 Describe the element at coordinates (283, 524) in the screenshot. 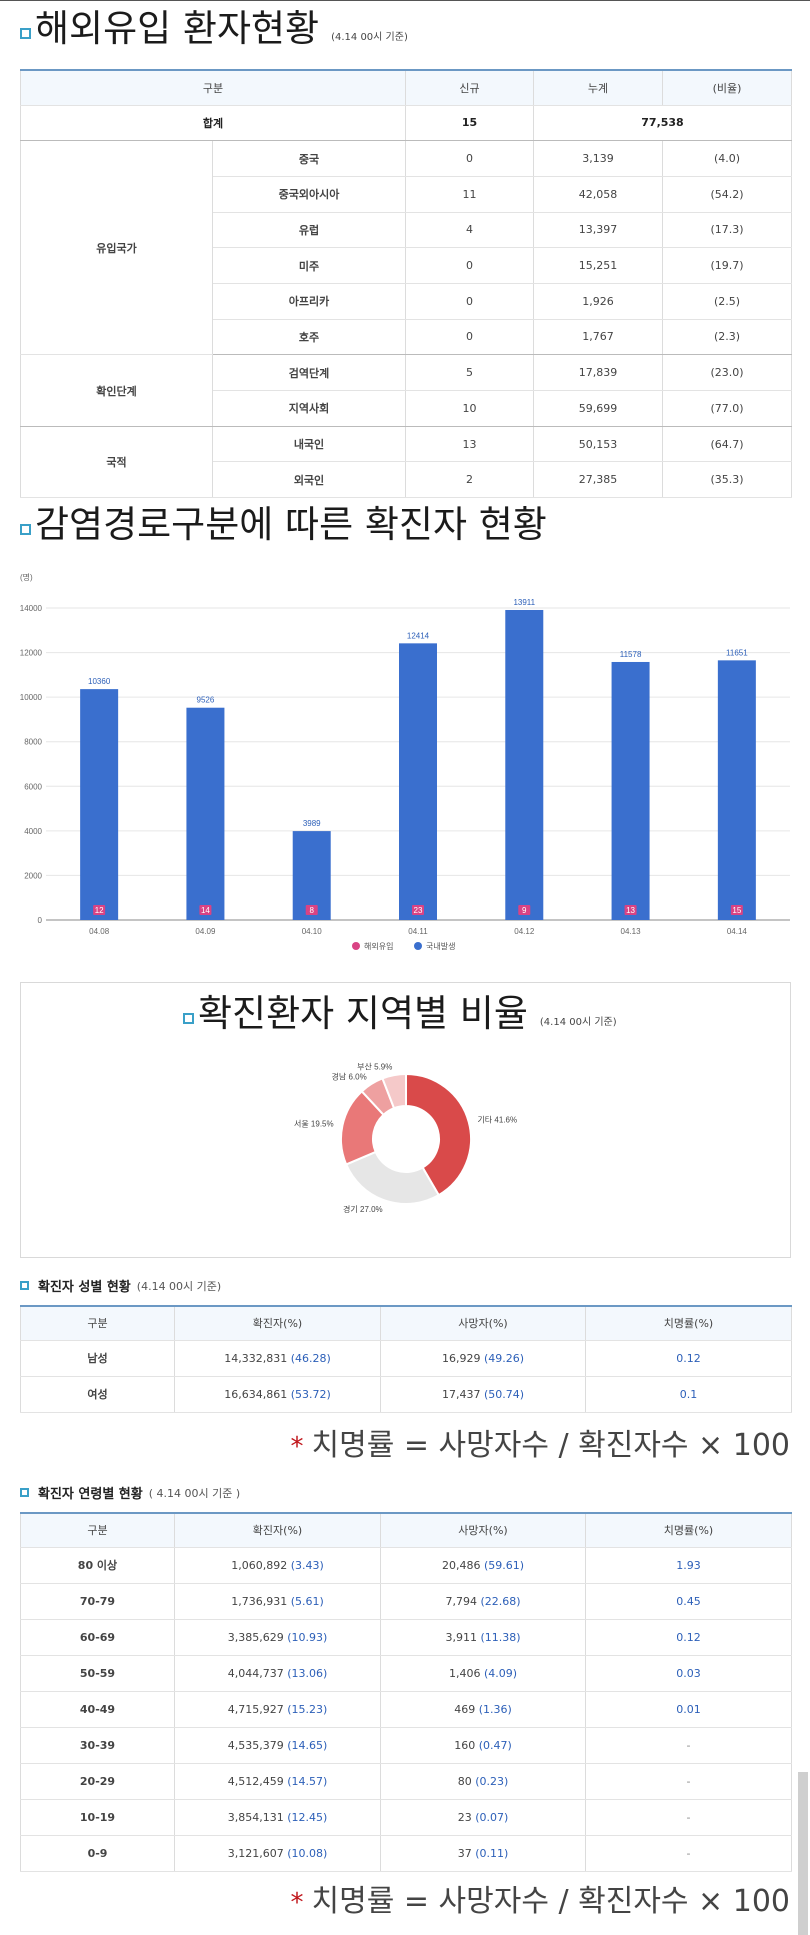

I see `section-route-heading: 감염경로구분에 따른 확진자 현황` at that location.